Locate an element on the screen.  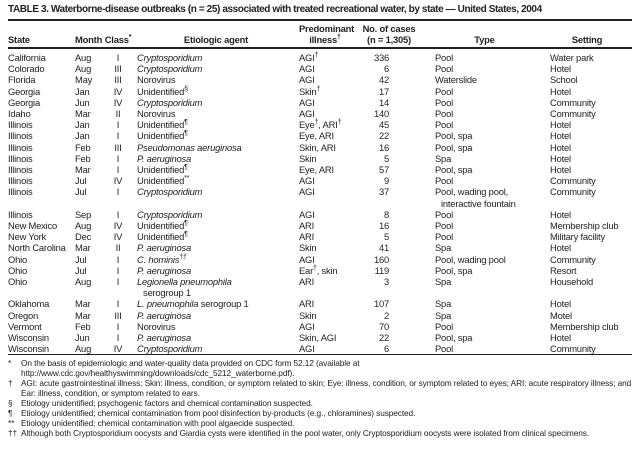
cell-cases: 160 is located at coordinates (381, 259).